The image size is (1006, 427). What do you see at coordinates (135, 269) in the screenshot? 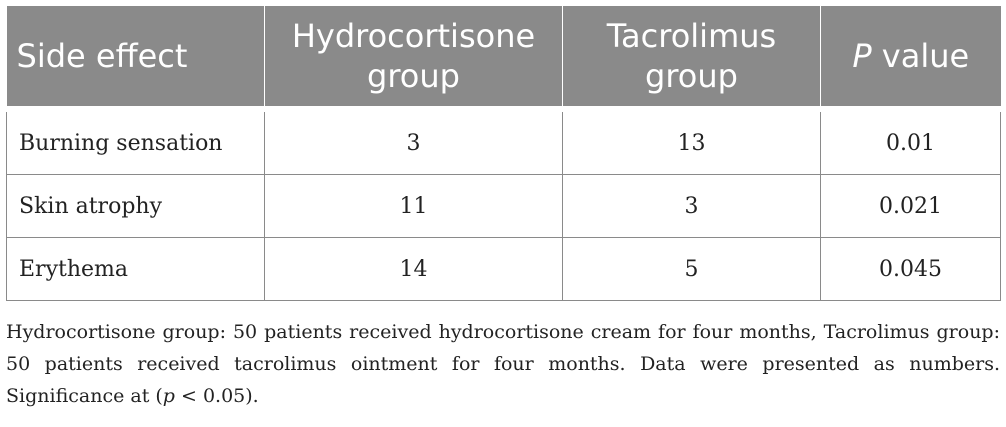
I see `row-label: Erythema` at bounding box center [135, 269].